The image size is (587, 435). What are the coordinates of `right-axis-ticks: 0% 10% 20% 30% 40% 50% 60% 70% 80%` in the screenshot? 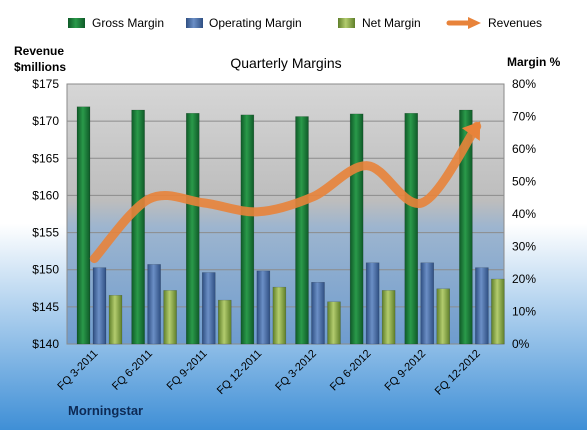 It's located at (524, 214).